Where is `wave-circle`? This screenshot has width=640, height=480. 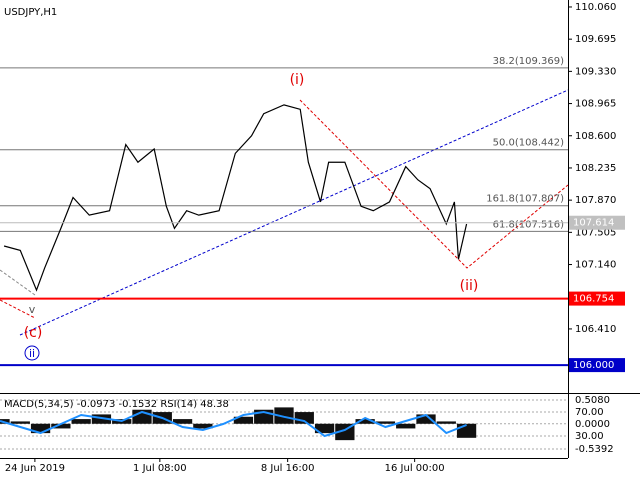 wave-circle is located at coordinates (32, 353).